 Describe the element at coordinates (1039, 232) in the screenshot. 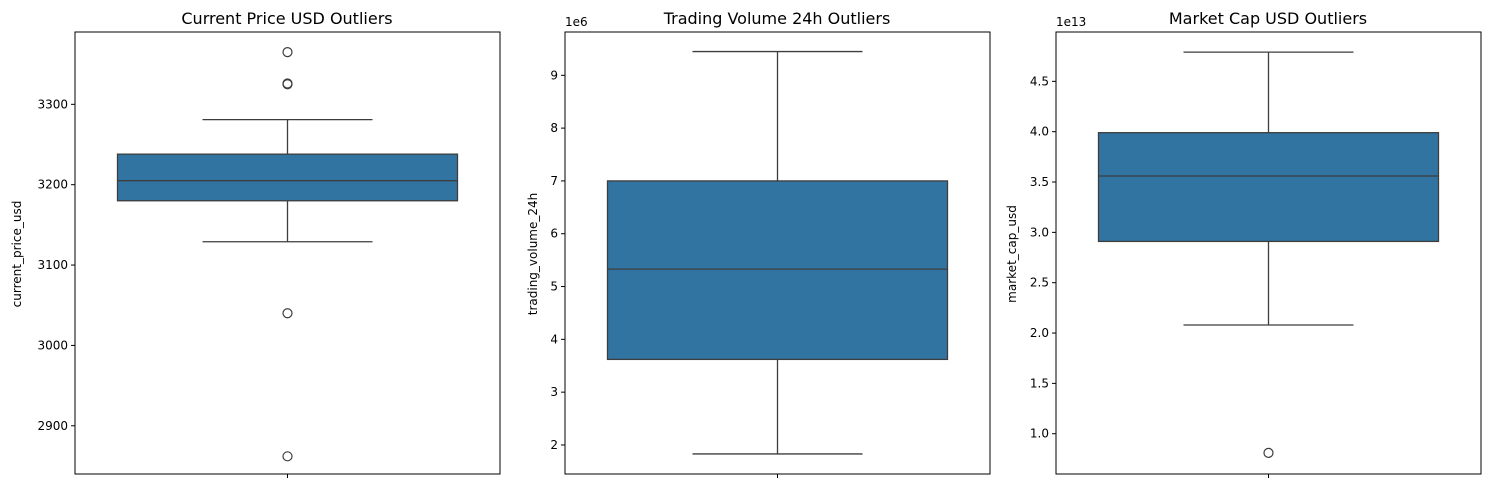

I see `y-tick-label: 3.0` at that location.